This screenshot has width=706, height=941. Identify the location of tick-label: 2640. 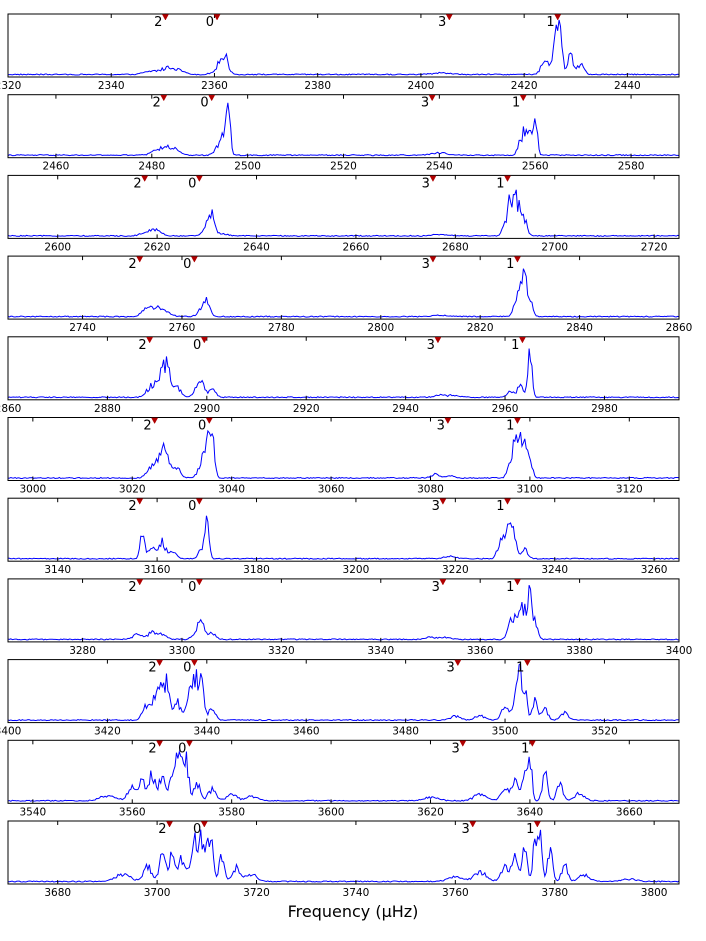
(256, 247).